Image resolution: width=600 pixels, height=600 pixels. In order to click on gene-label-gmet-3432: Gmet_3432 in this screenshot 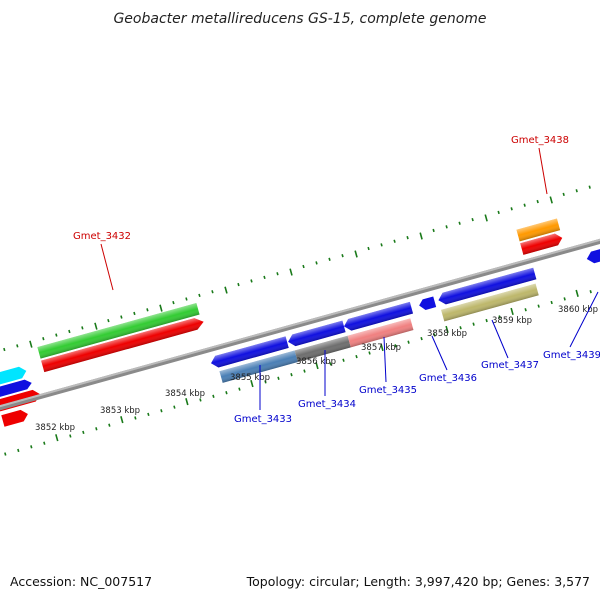, I will do `click(102, 236)`.